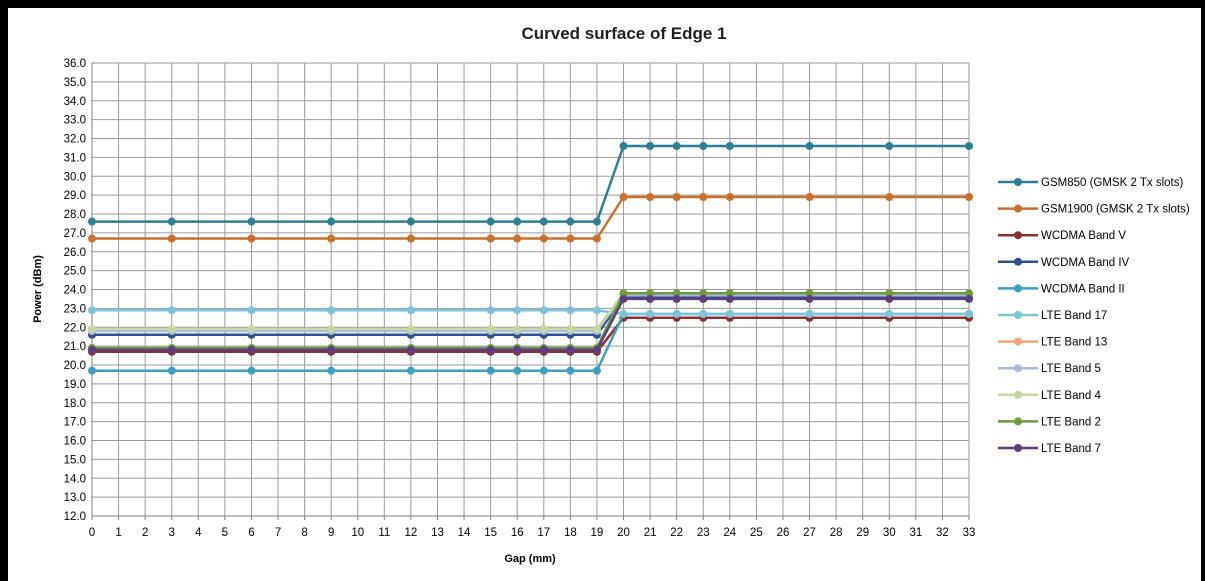 The image size is (1205, 581). Describe the element at coordinates (676, 533) in the screenshot. I see `x-tick-label: 22` at that location.